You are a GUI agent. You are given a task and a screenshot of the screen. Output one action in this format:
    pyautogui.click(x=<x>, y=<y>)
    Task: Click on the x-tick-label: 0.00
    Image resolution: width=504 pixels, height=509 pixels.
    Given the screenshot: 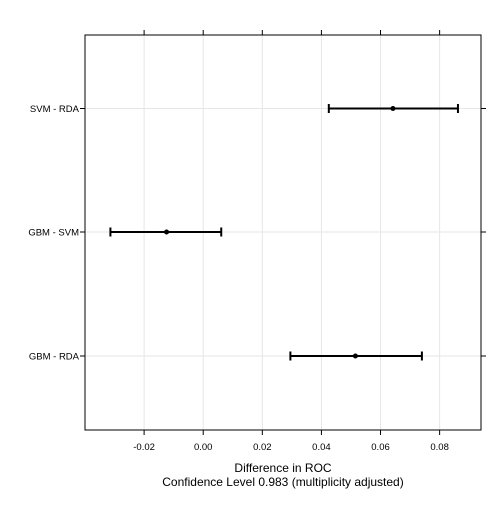 What is the action you would take?
    pyautogui.click(x=203, y=447)
    